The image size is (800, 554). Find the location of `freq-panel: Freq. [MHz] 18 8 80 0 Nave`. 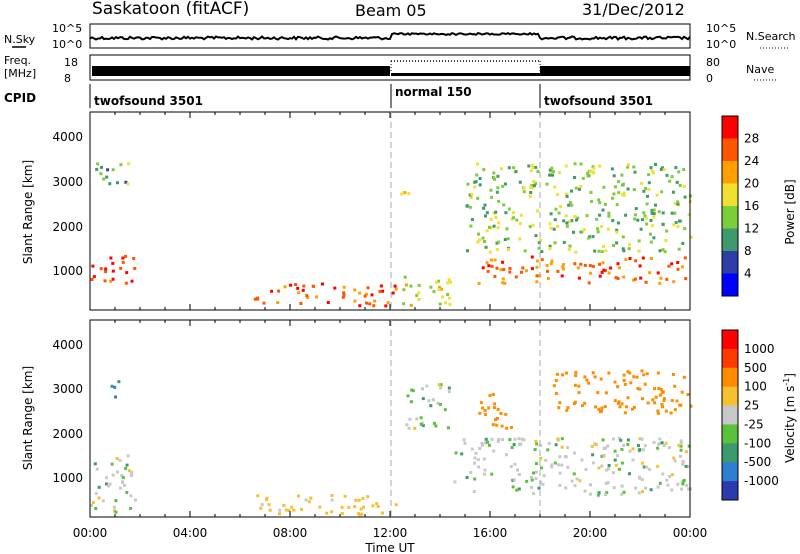

freq-panel: Freq. [MHz] 18 8 80 0 Nave is located at coordinates (391, 69).